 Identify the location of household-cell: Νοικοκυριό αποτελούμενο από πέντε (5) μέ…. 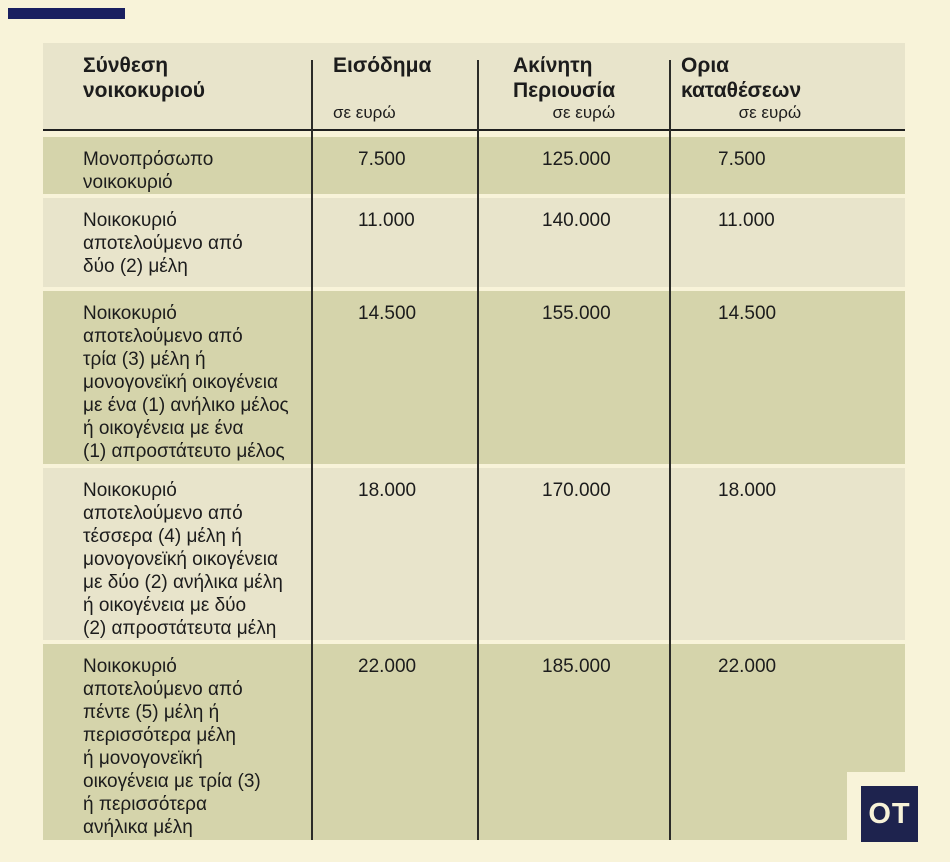
(172, 747).